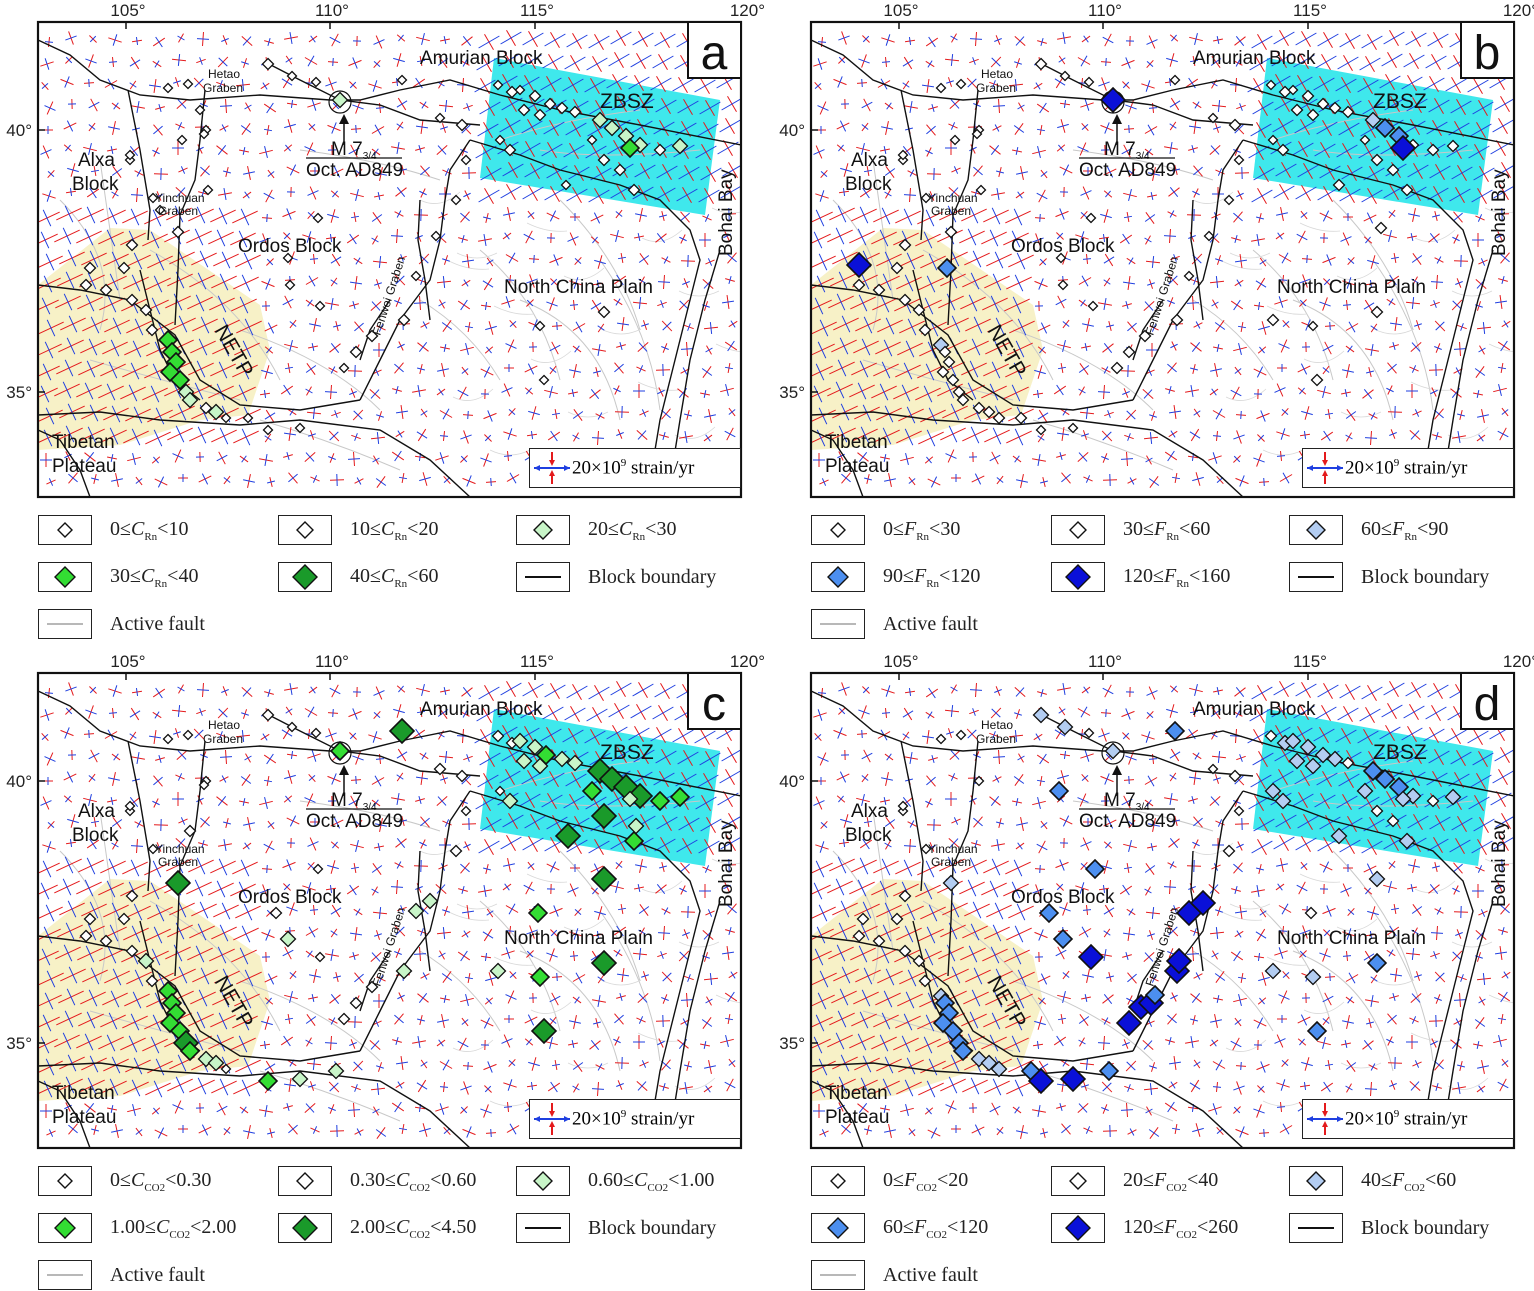  I want to click on label-zbsz: ZBSZ, so click(627, 752).